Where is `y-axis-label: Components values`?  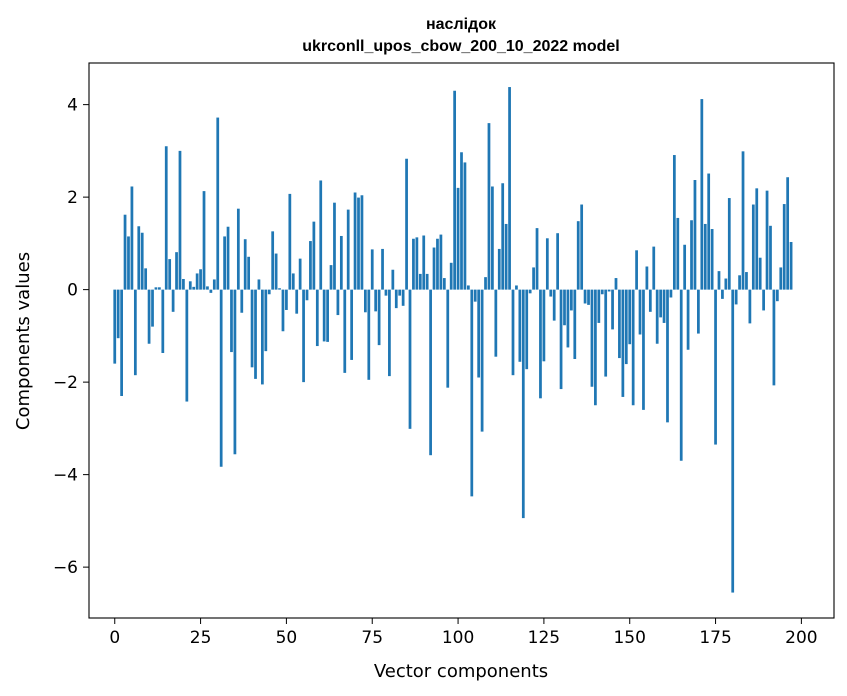 y-axis-label: Components values is located at coordinates (23, 341).